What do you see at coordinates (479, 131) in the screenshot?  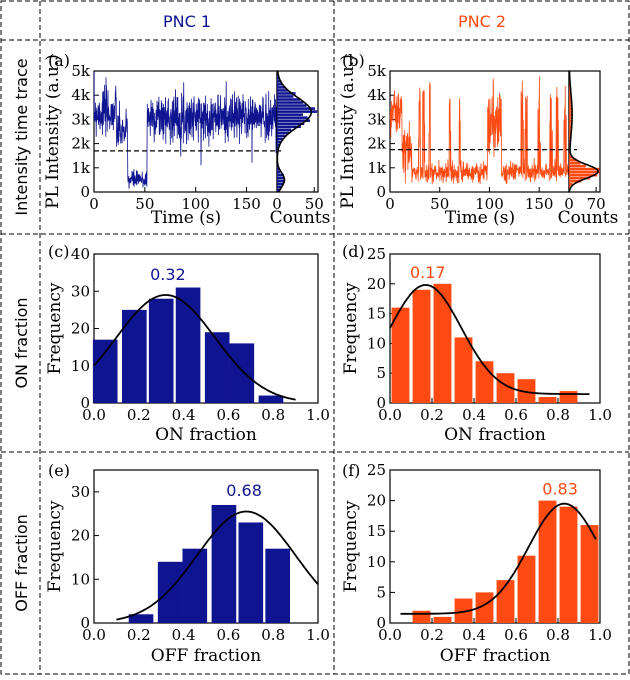 I see `trace-line` at bounding box center [479, 131].